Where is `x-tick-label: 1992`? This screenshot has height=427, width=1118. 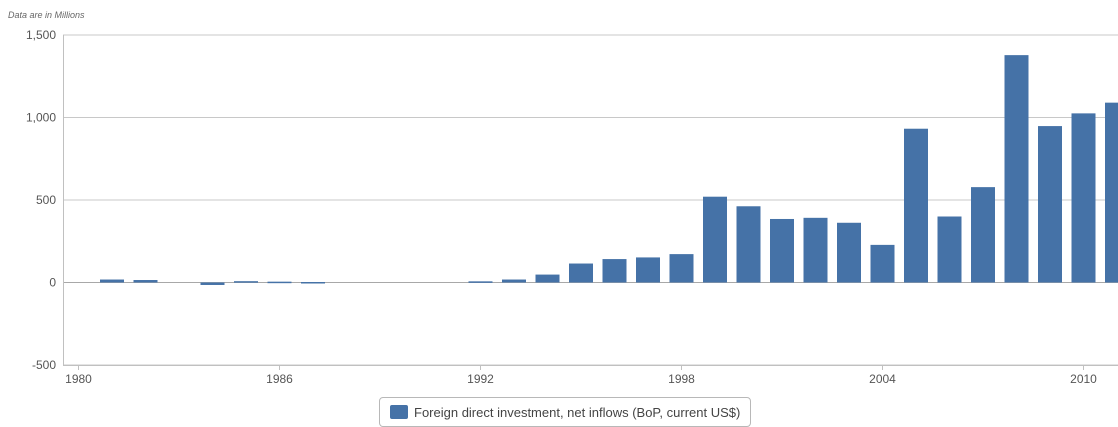 x-tick-label: 1992 is located at coordinates (480, 379).